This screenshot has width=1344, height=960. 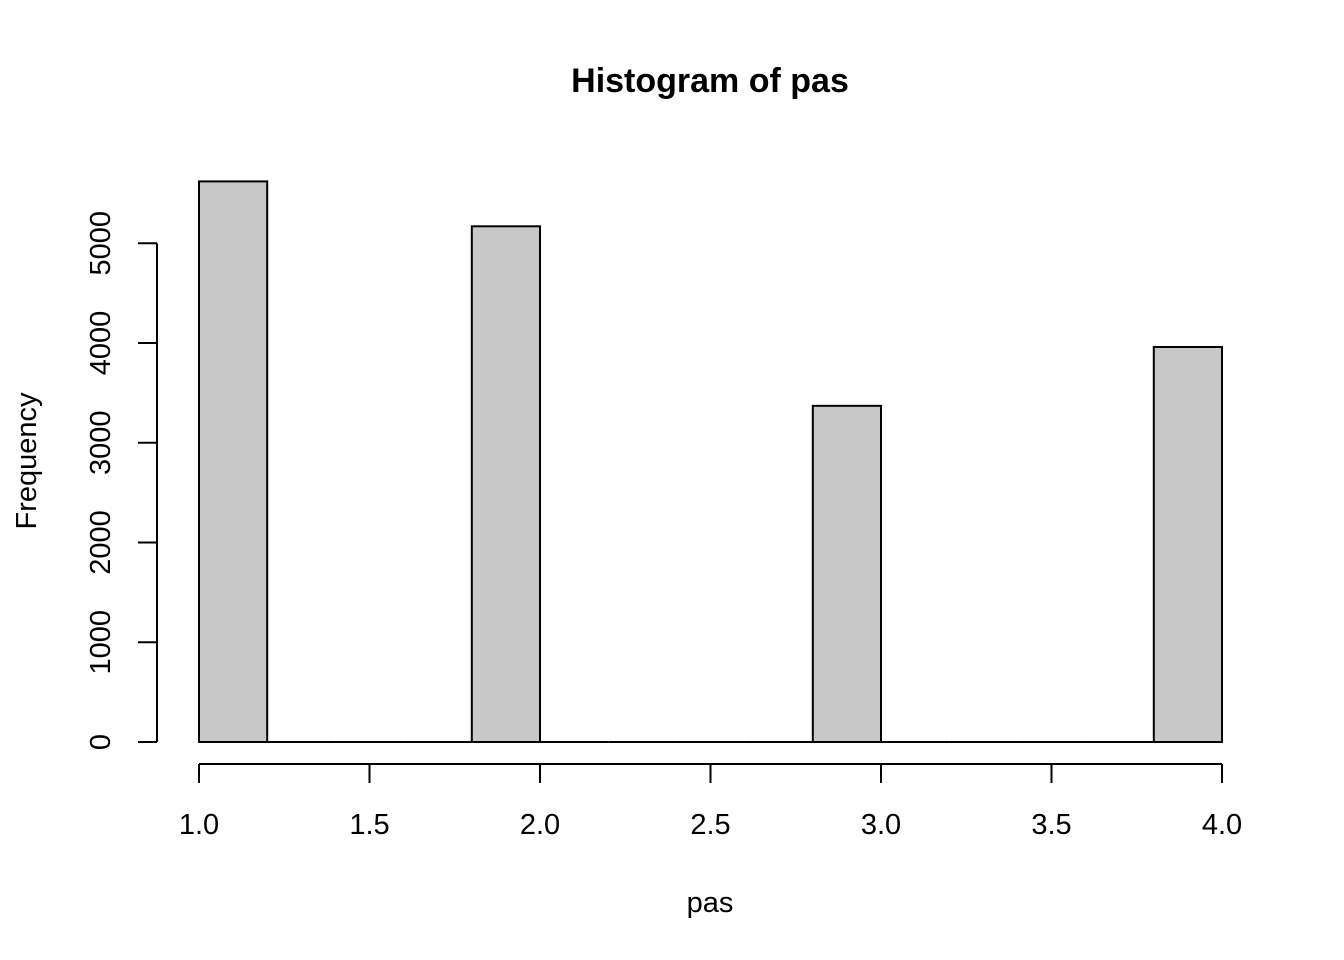 I want to click on y-tick-label: 2000, so click(x=101, y=542).